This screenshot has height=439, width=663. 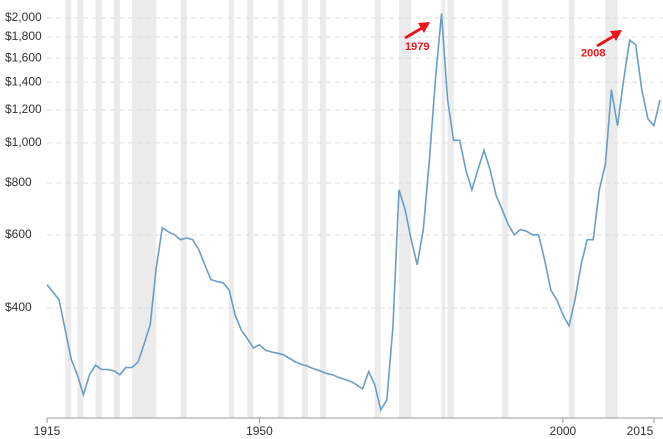 I want to click on x-tick-label: 1950, so click(x=259, y=431).